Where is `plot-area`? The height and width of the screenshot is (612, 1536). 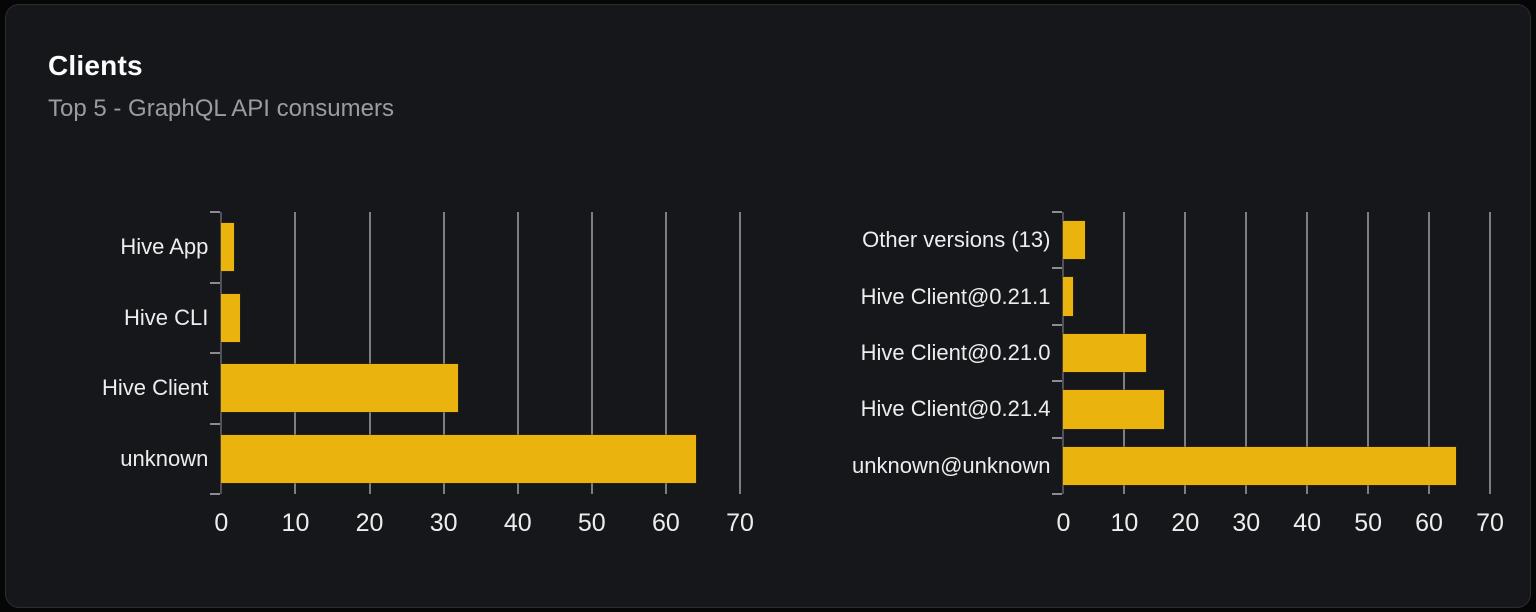 plot-area is located at coordinates (1271, 353).